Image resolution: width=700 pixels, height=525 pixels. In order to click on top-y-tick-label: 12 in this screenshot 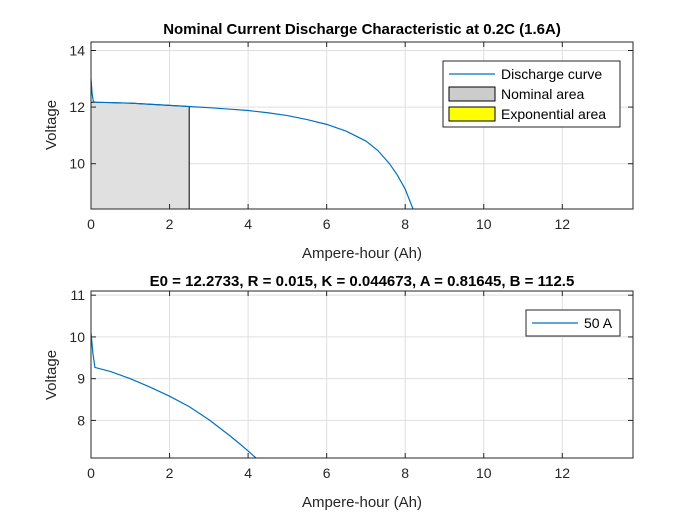, I will do `click(77, 107)`.